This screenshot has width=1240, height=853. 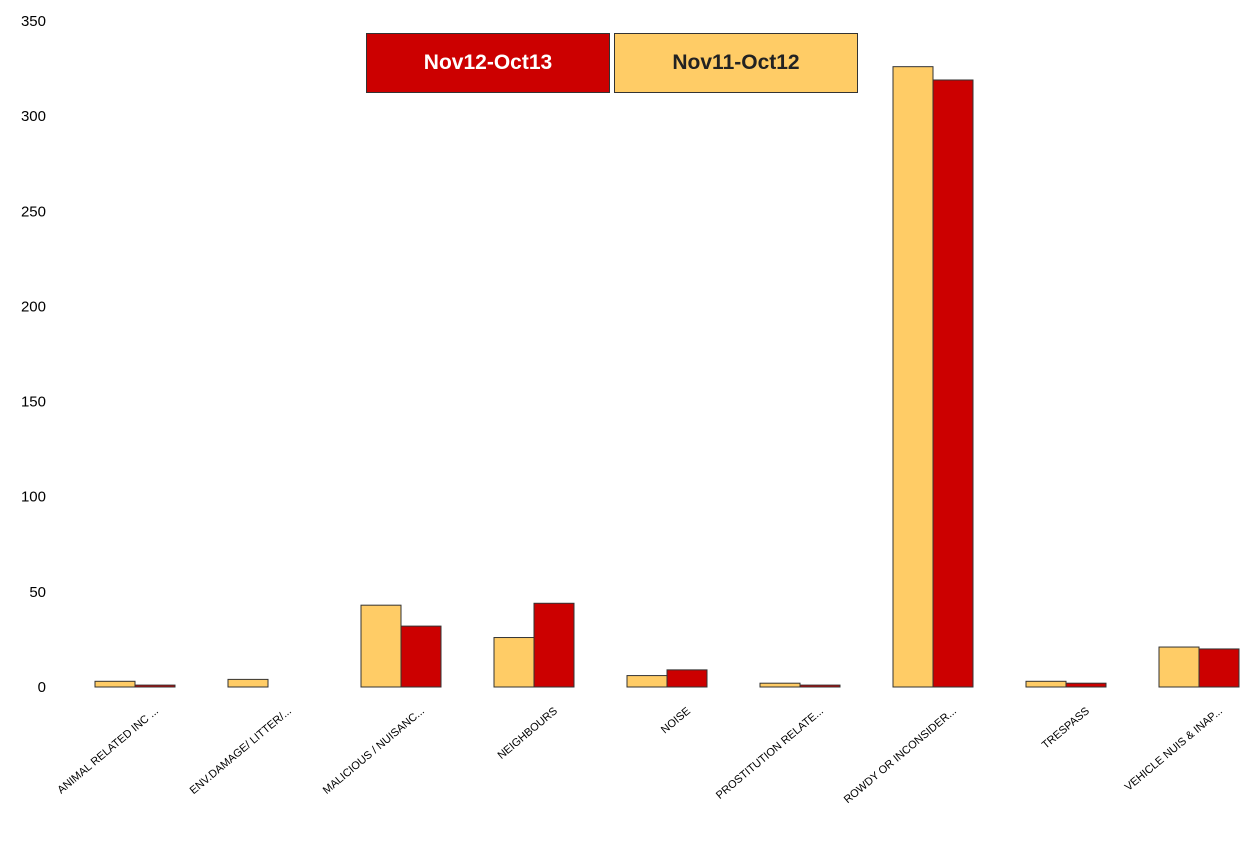 What do you see at coordinates (33, 21) in the screenshot?
I see `y-tick-label: 350` at bounding box center [33, 21].